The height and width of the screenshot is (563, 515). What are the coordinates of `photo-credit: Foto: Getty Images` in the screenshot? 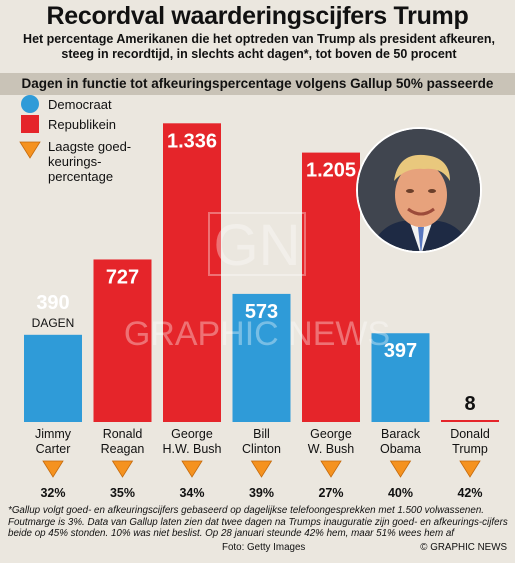 It's located at (264, 547).